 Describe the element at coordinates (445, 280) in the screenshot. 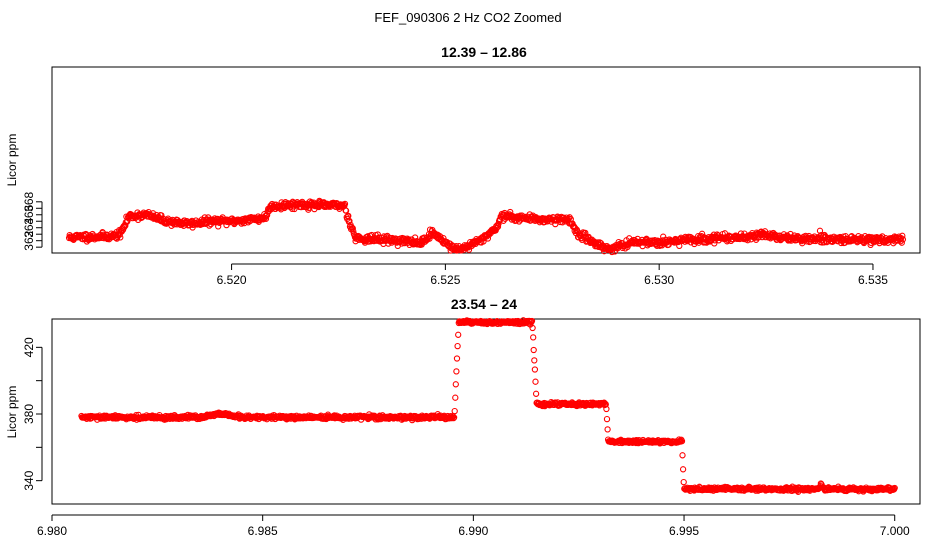

I see `x-tick-label: 6.525` at that location.